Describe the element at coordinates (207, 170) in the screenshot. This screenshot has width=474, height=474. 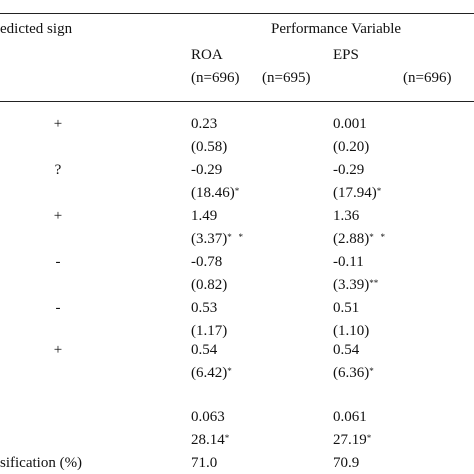
I see `roa-coefficient: -0.29` at that location.